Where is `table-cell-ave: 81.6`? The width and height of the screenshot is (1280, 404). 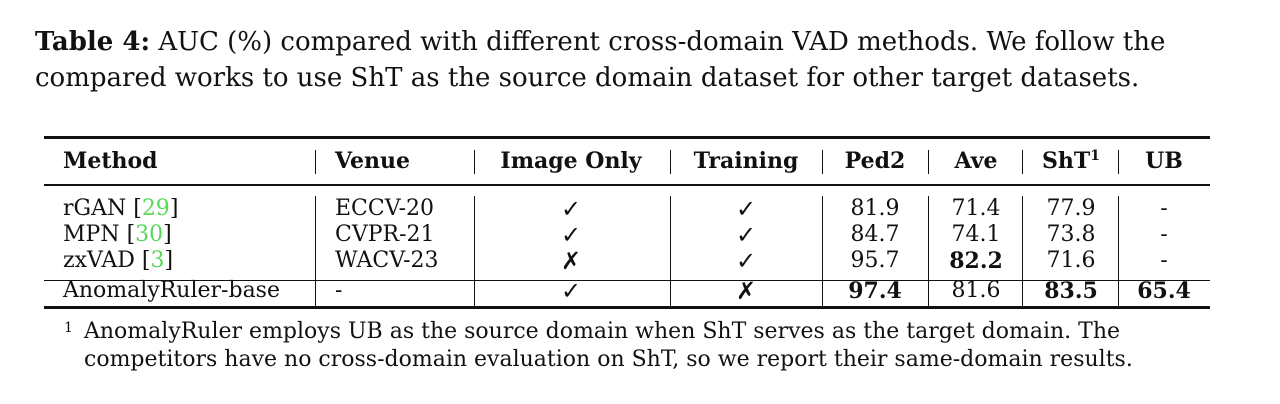
table-cell-ave: 81.6 is located at coordinates (976, 290).